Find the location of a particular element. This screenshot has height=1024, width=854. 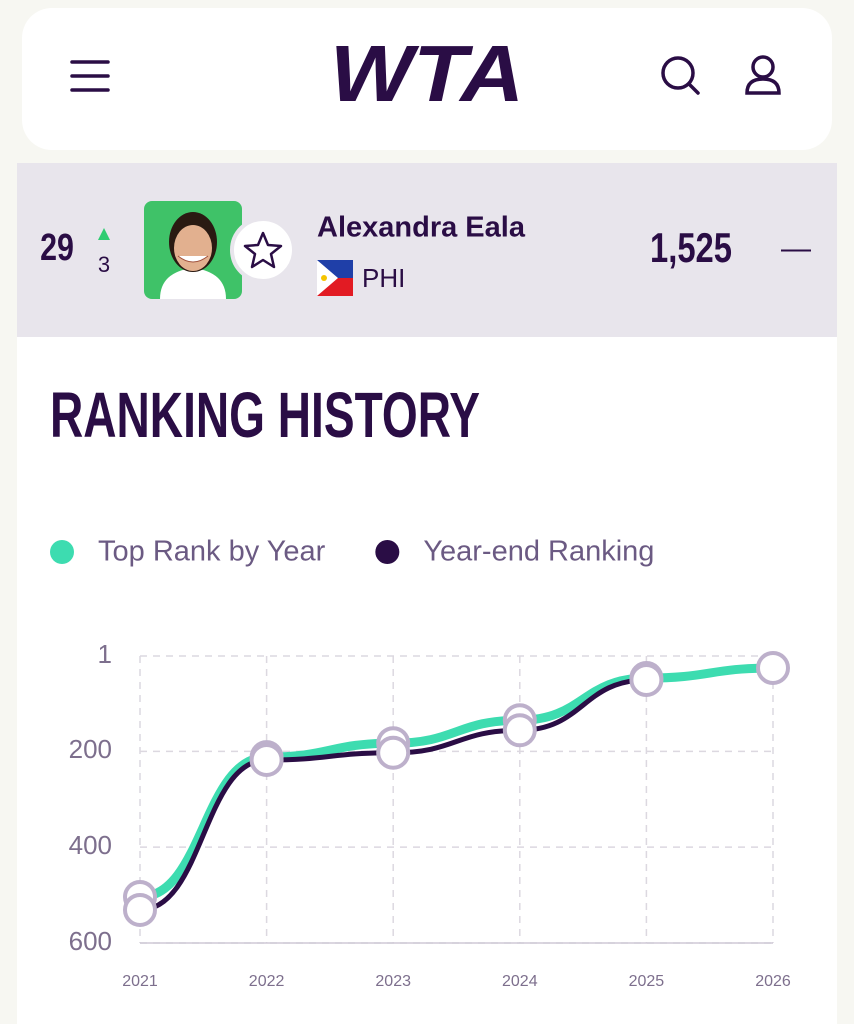

points-change: — is located at coordinates (796, 248).